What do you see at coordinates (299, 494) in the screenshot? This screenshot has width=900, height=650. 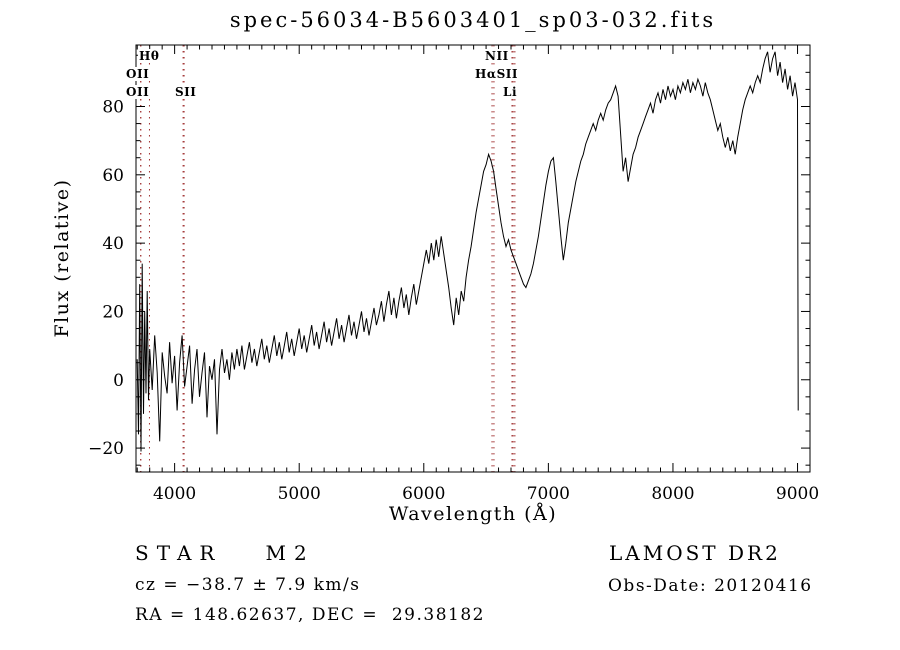 I see `x-tick-label: 5000` at bounding box center [299, 494].